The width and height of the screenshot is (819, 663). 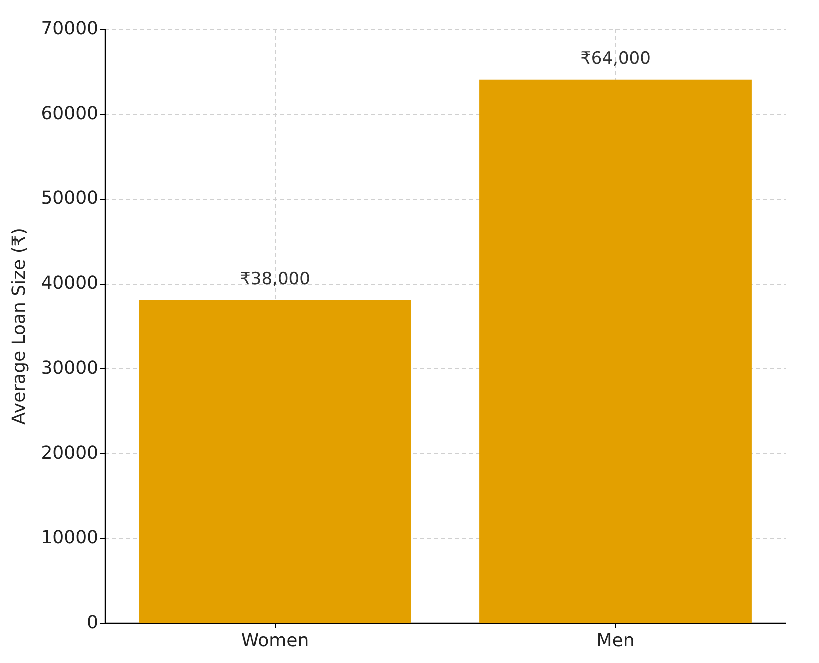 I want to click on y-tick-label: 10000, so click(x=69, y=538).